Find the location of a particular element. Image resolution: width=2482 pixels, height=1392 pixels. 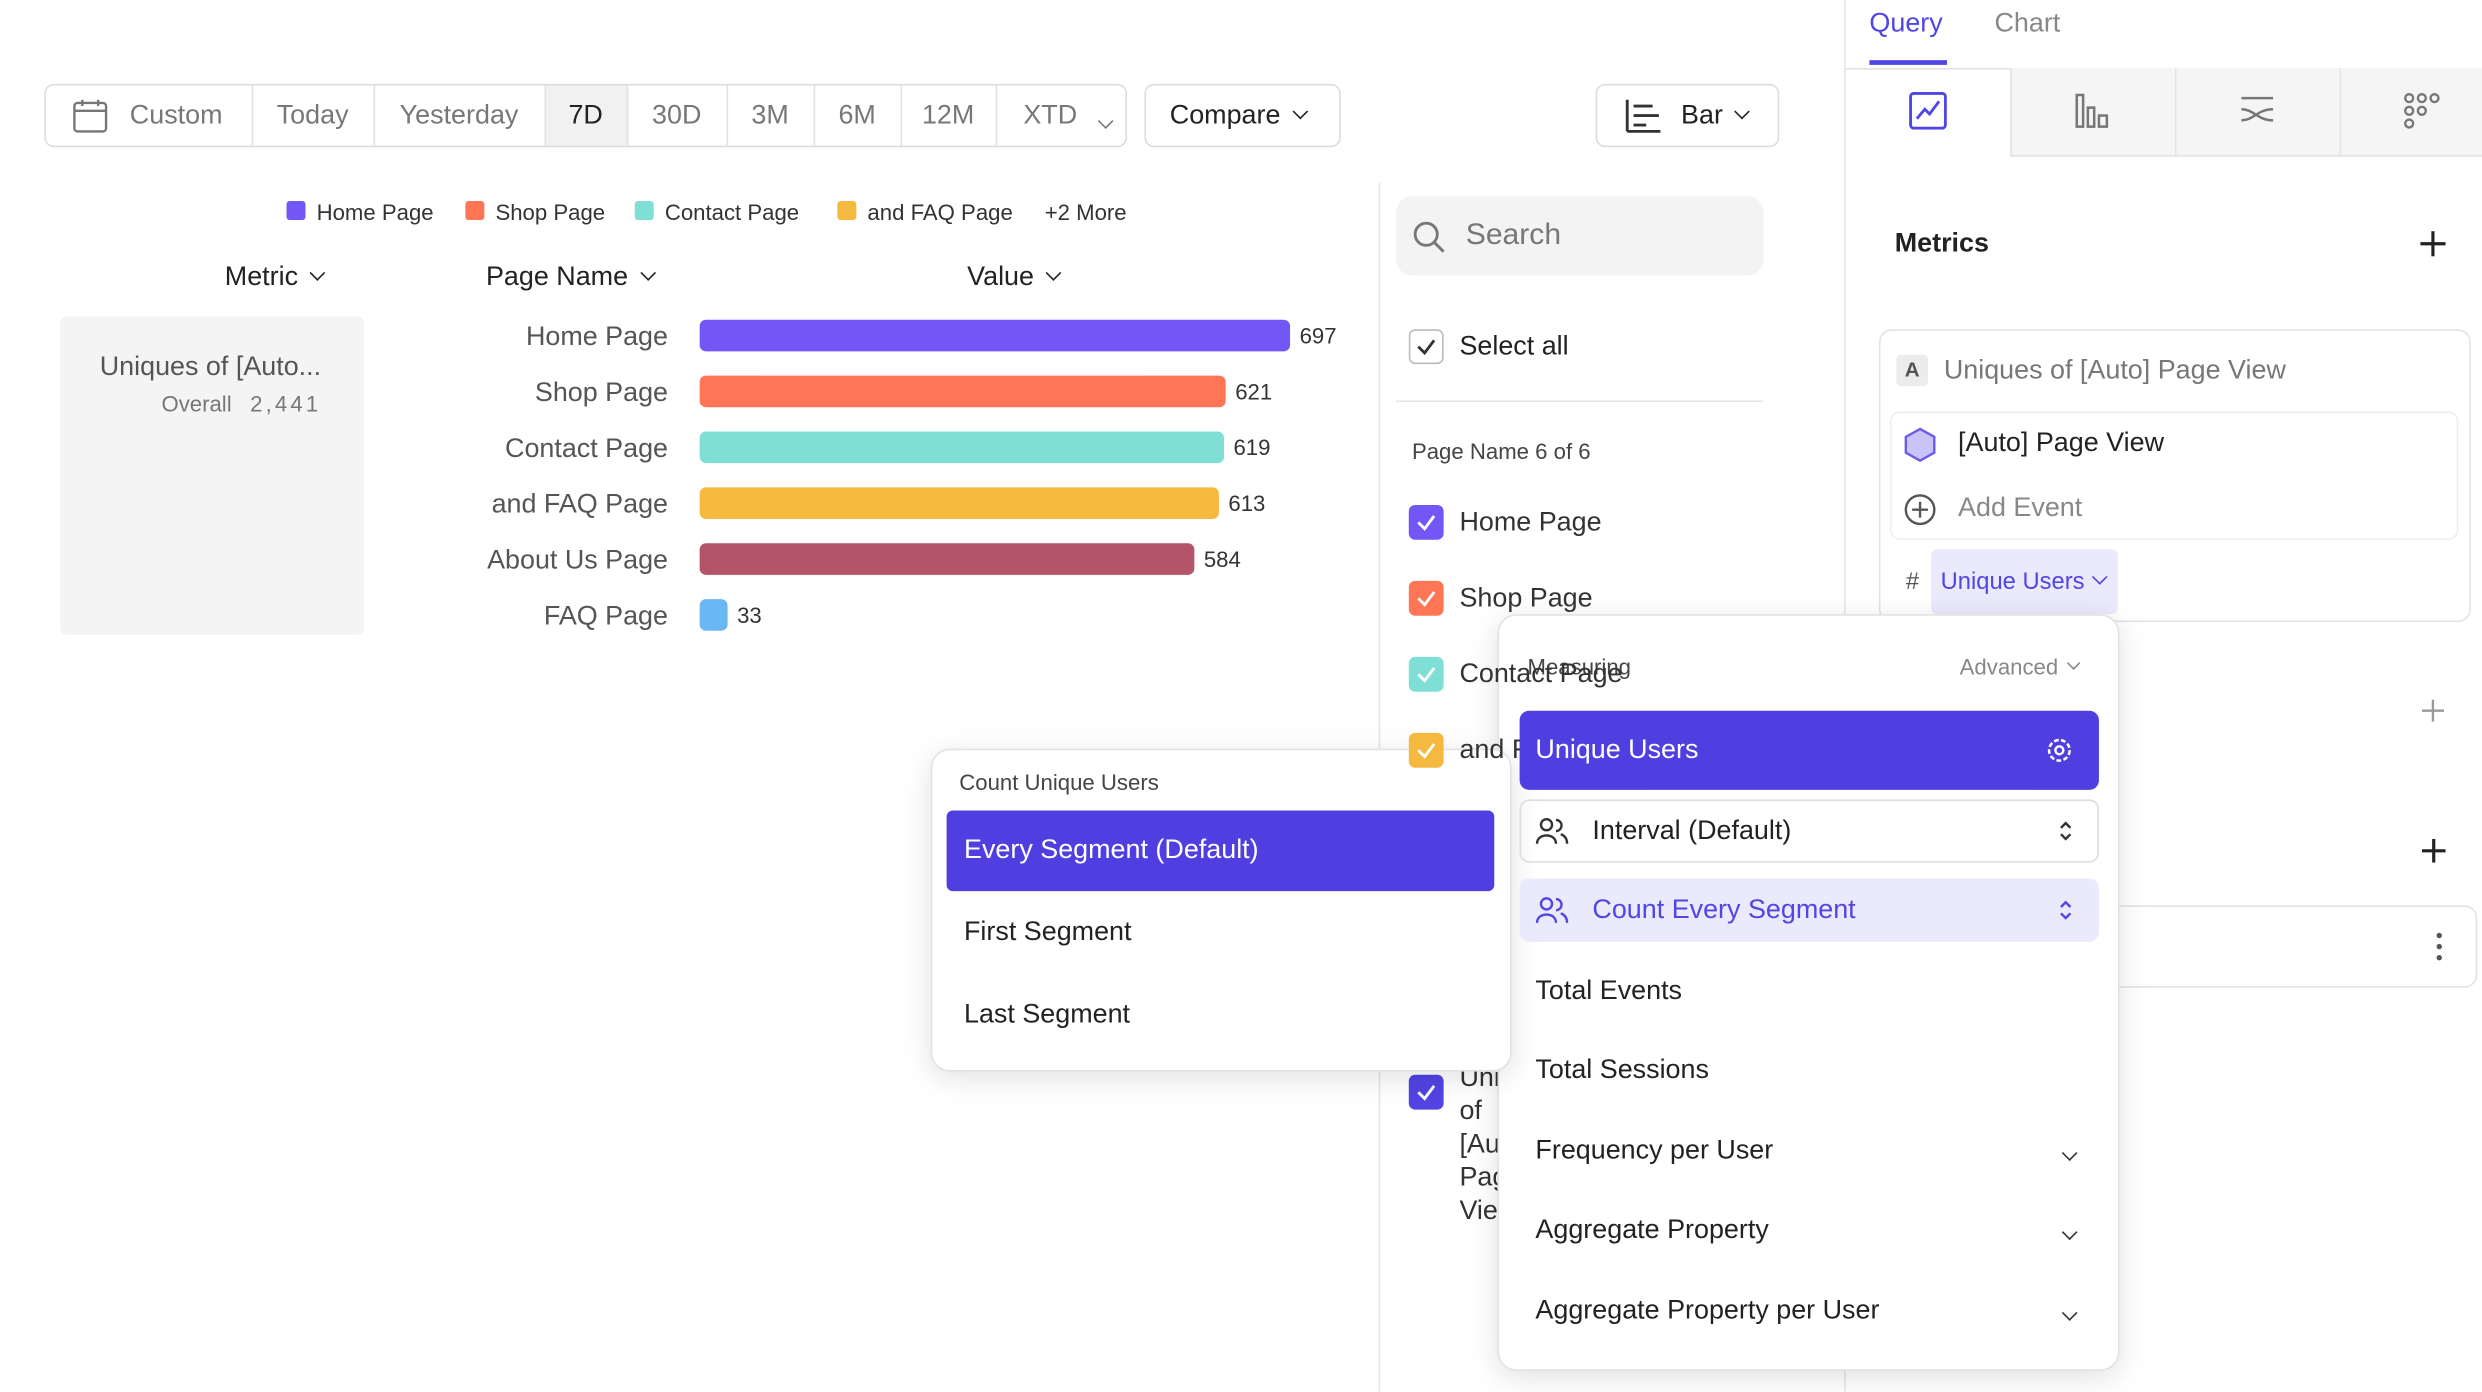

check is located at coordinates (1426, 1093).